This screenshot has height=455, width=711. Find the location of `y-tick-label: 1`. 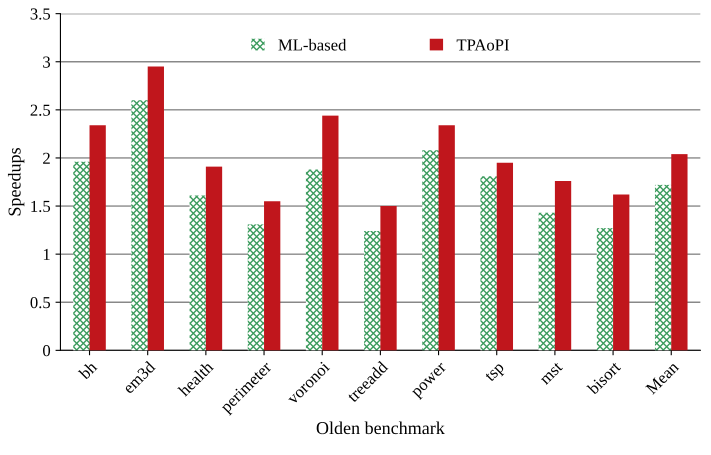

y-tick-label: 1 is located at coordinates (47, 254).